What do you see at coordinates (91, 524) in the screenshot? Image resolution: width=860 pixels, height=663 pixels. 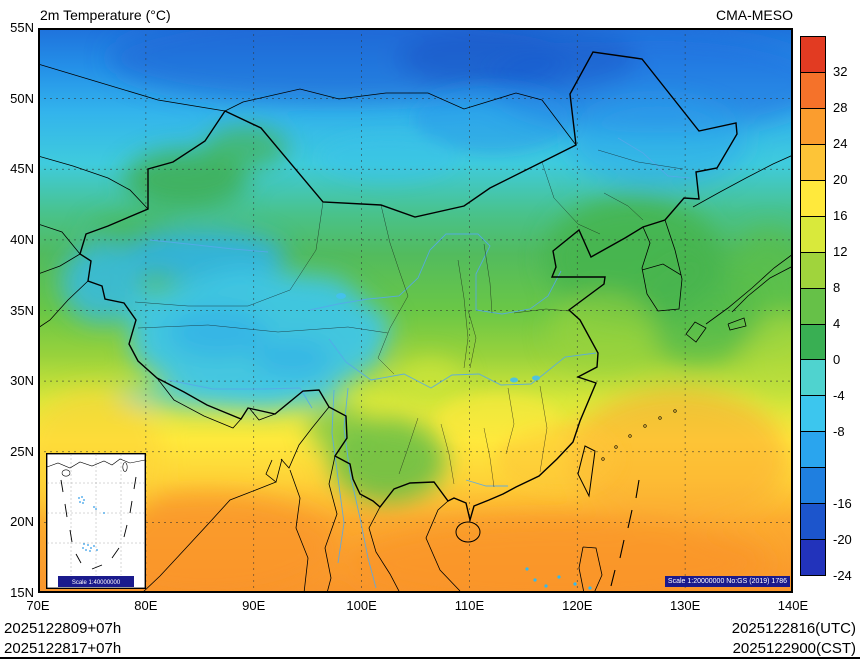 I see `island-dots` at bounding box center [91, 524].